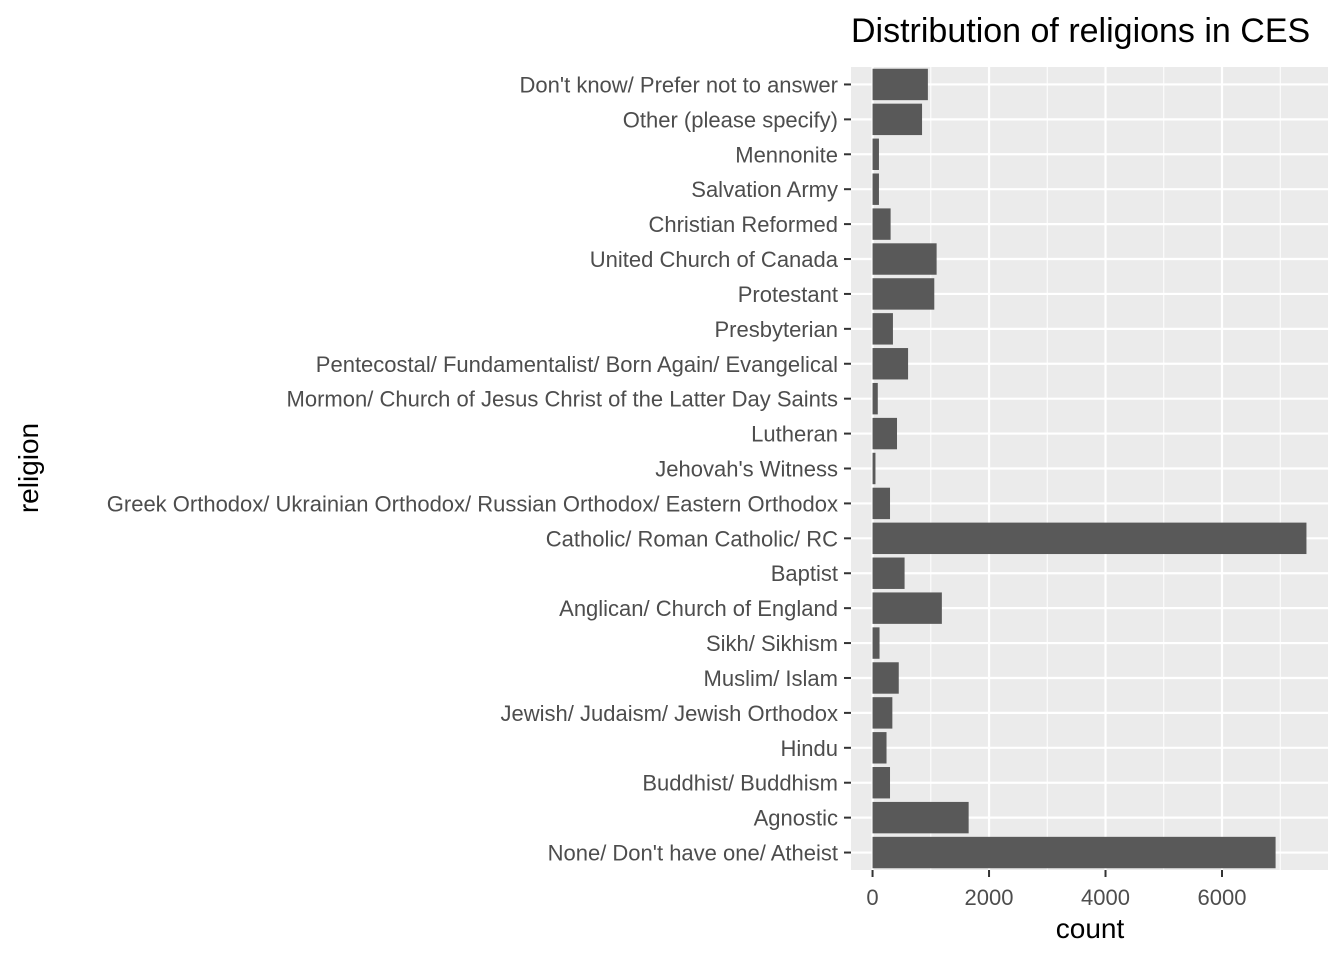  I want to click on y-axis-title: religion, so click(28, 468).